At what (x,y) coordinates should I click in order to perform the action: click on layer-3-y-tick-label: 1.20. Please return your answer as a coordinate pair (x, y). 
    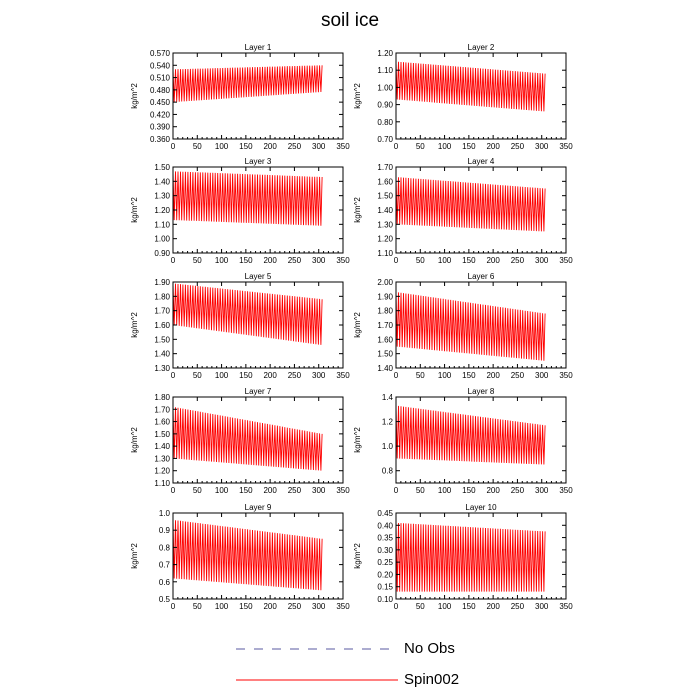
    Looking at the image, I should click on (162, 210).